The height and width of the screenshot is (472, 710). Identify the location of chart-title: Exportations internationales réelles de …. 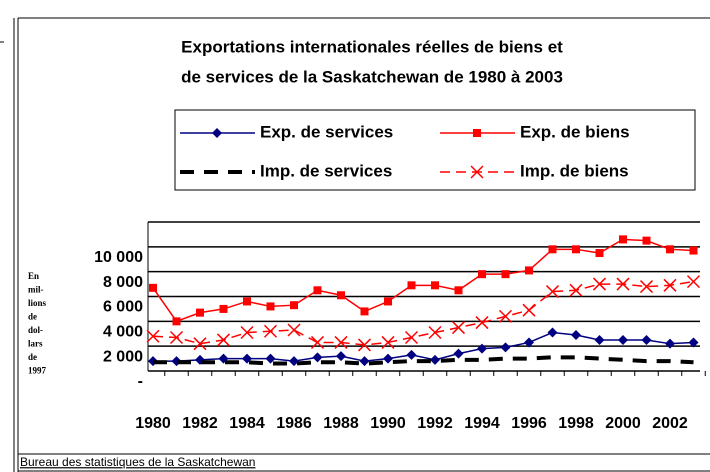
(372, 46).